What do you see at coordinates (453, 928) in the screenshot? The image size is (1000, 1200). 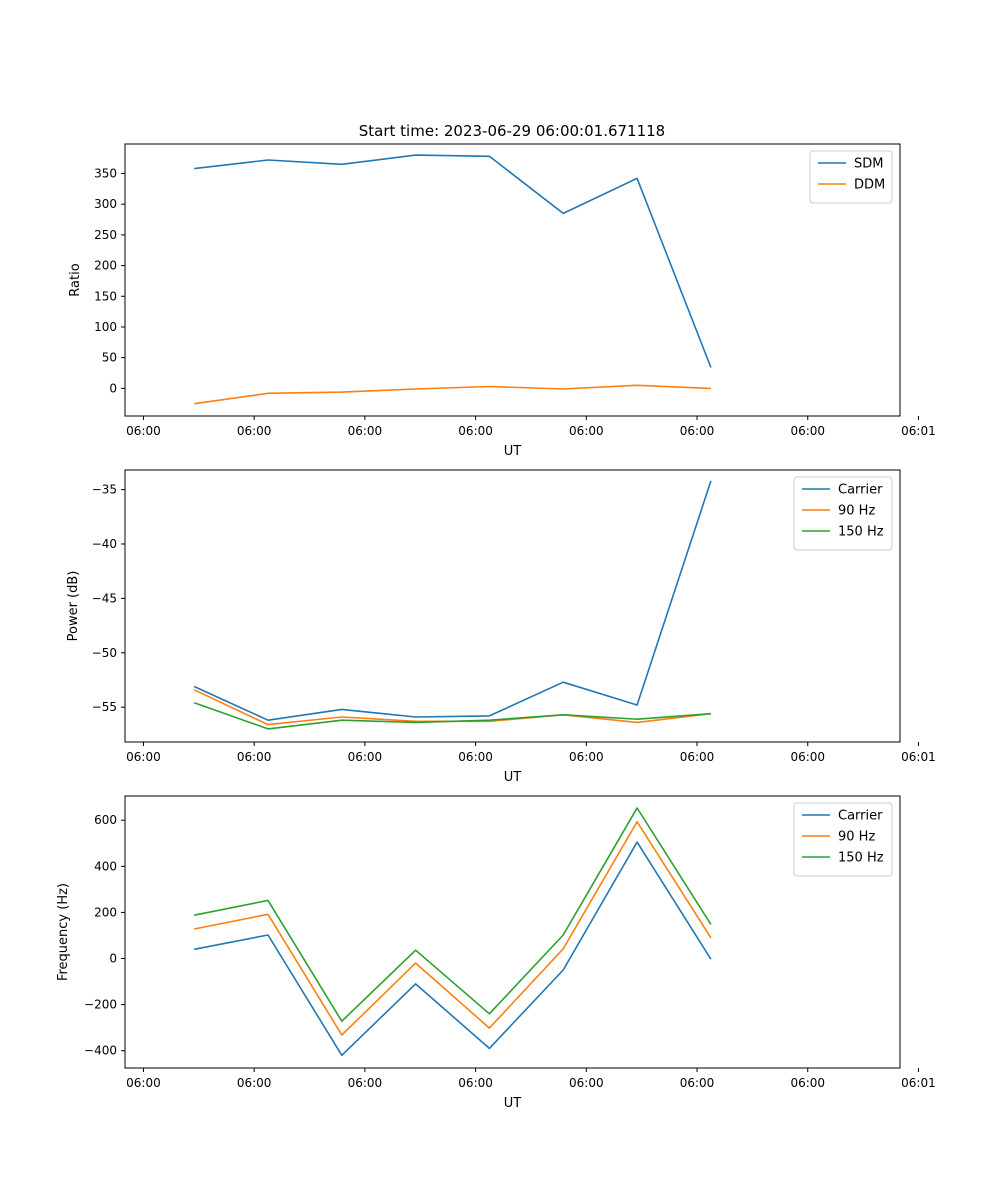 I see `series-line-90-hz` at bounding box center [453, 928].